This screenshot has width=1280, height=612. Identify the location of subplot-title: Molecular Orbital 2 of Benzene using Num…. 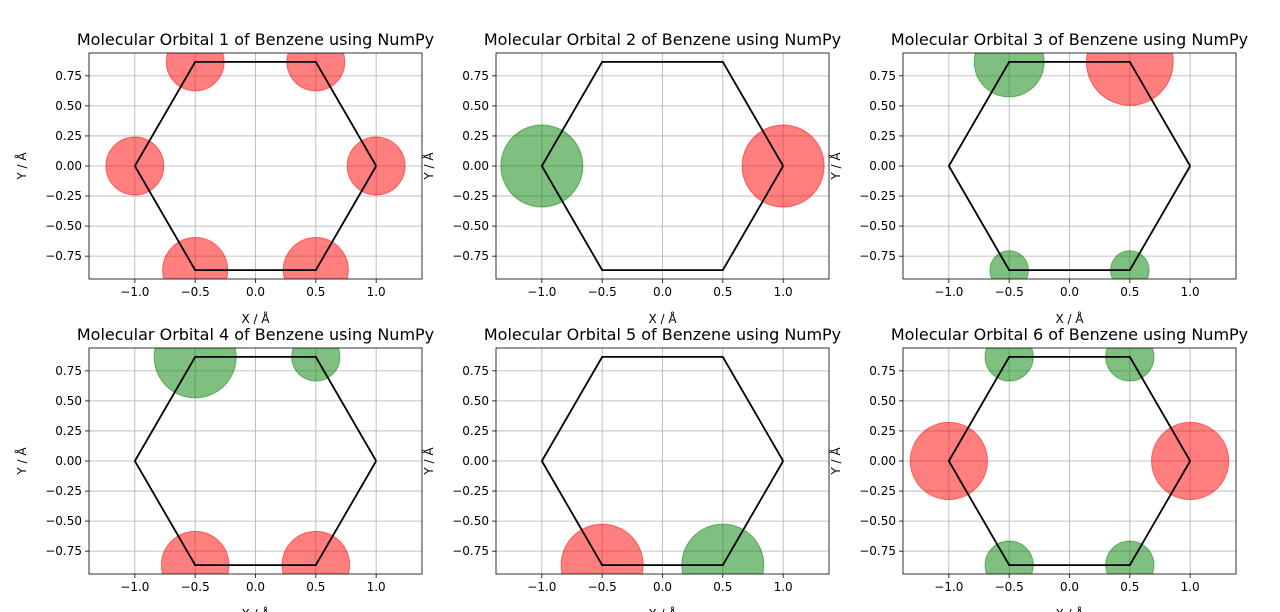
(662, 39).